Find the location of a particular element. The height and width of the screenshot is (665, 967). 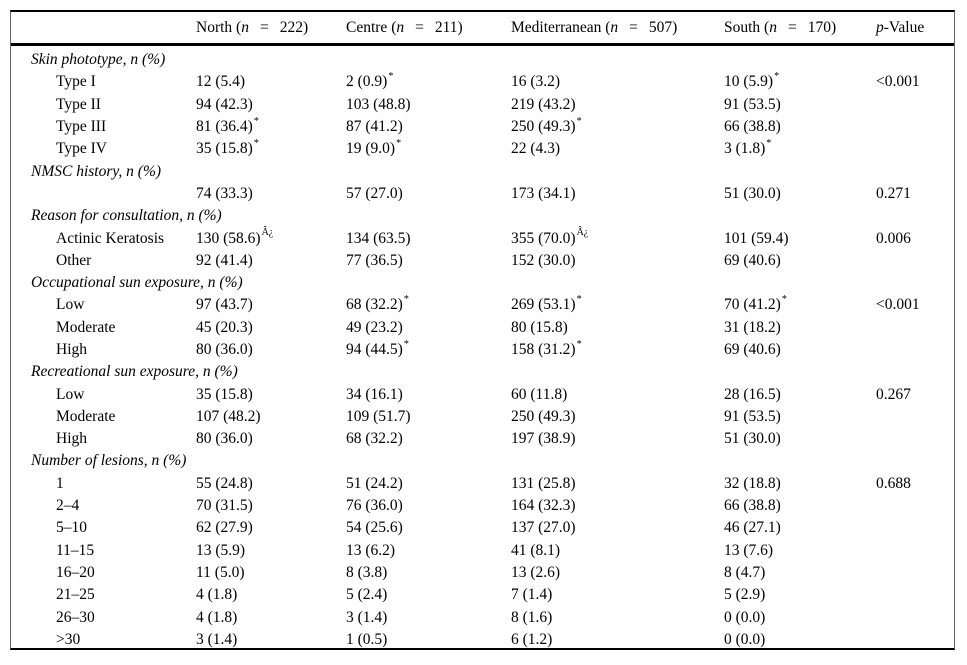

value-cell-centre: 1 (0.5) is located at coordinates (428, 640).